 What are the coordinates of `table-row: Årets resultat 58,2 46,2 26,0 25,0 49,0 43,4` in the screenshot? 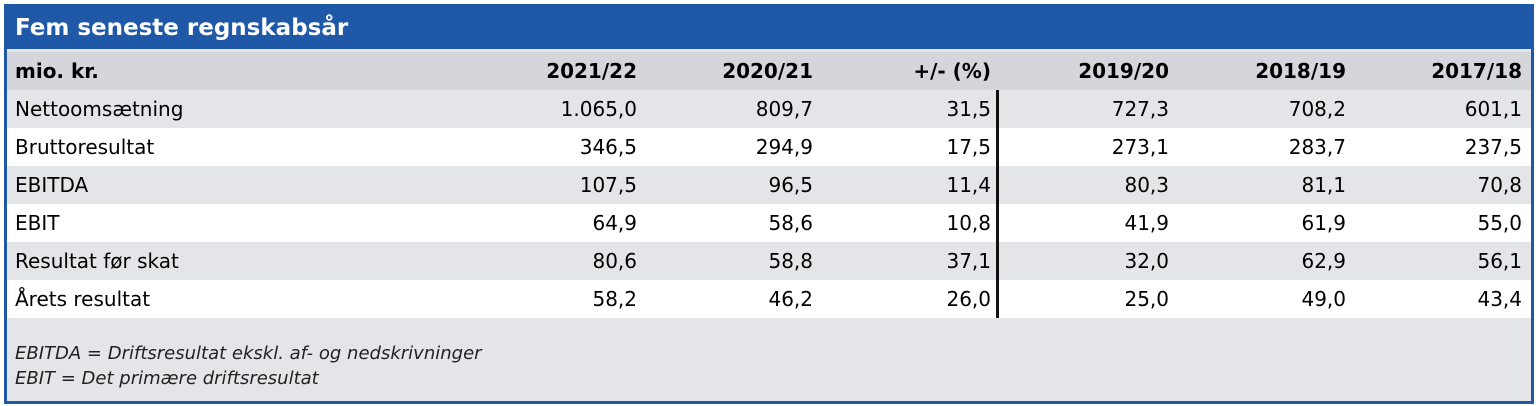 It's located at (769, 299).